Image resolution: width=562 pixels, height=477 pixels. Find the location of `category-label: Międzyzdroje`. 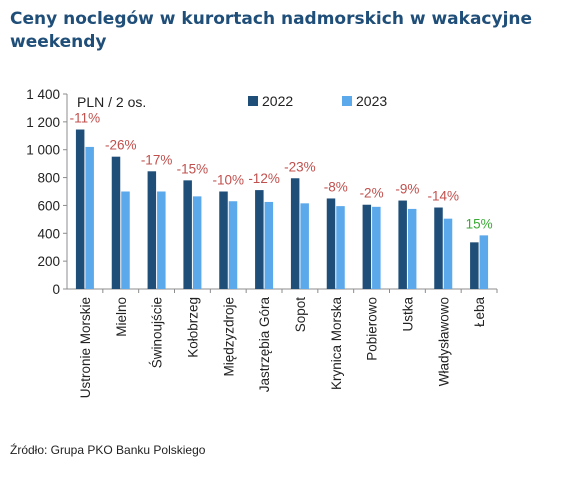

category-label: Międzyzdroje is located at coordinates (228, 337).